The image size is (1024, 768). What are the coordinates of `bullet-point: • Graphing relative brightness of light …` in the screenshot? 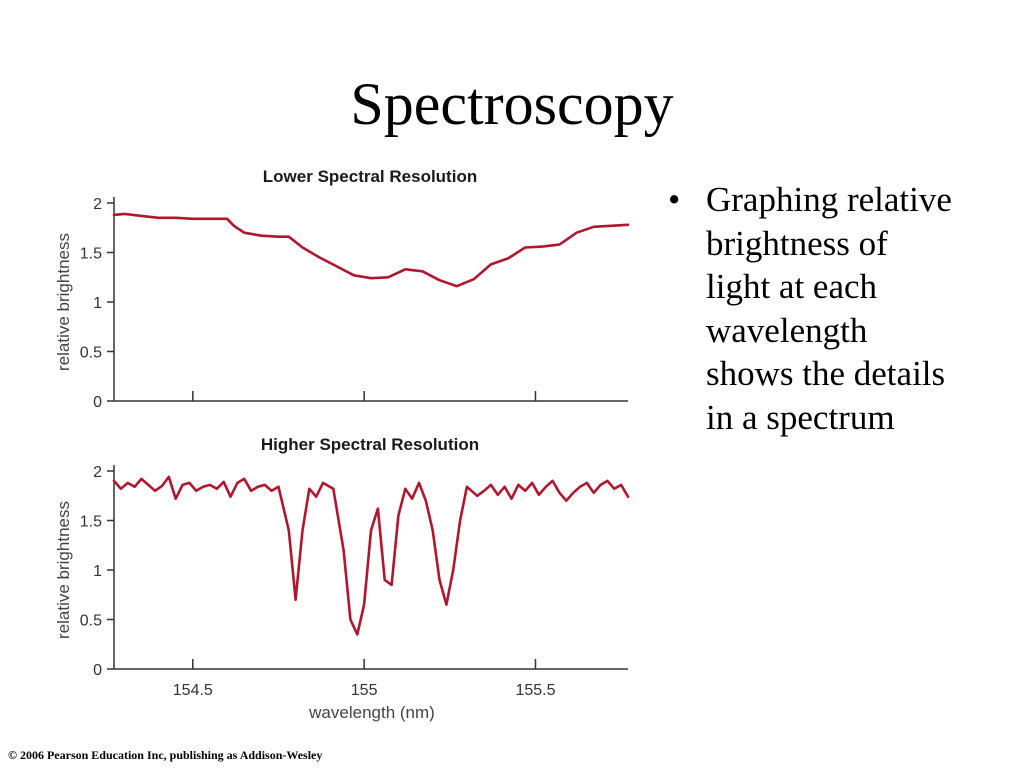 It's located at (813, 308).